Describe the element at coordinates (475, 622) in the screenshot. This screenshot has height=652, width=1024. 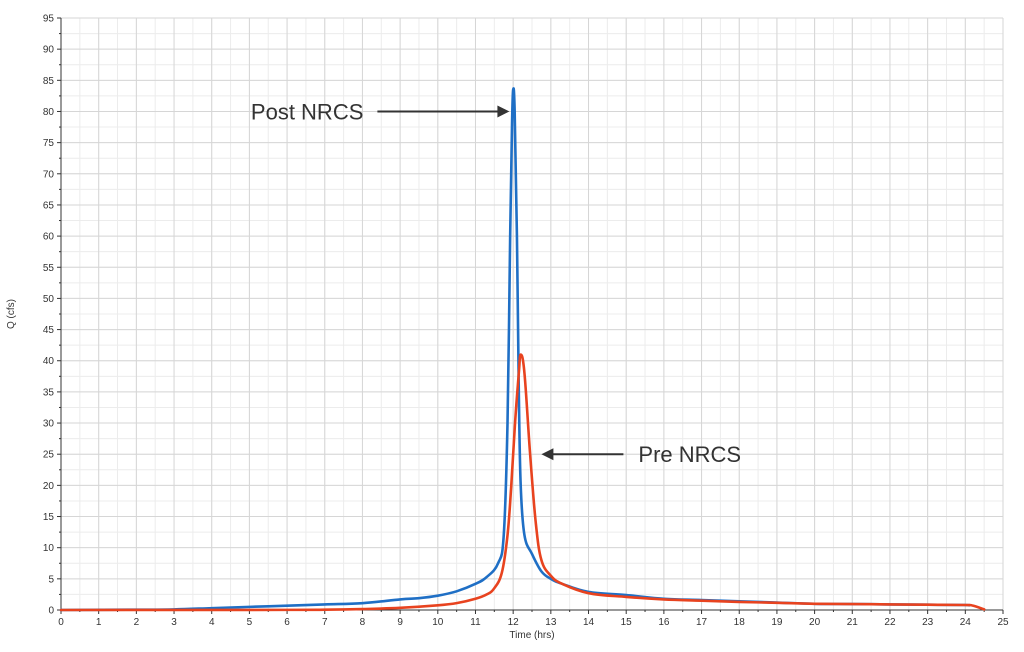
I see `x-tick-label: 11` at that location.